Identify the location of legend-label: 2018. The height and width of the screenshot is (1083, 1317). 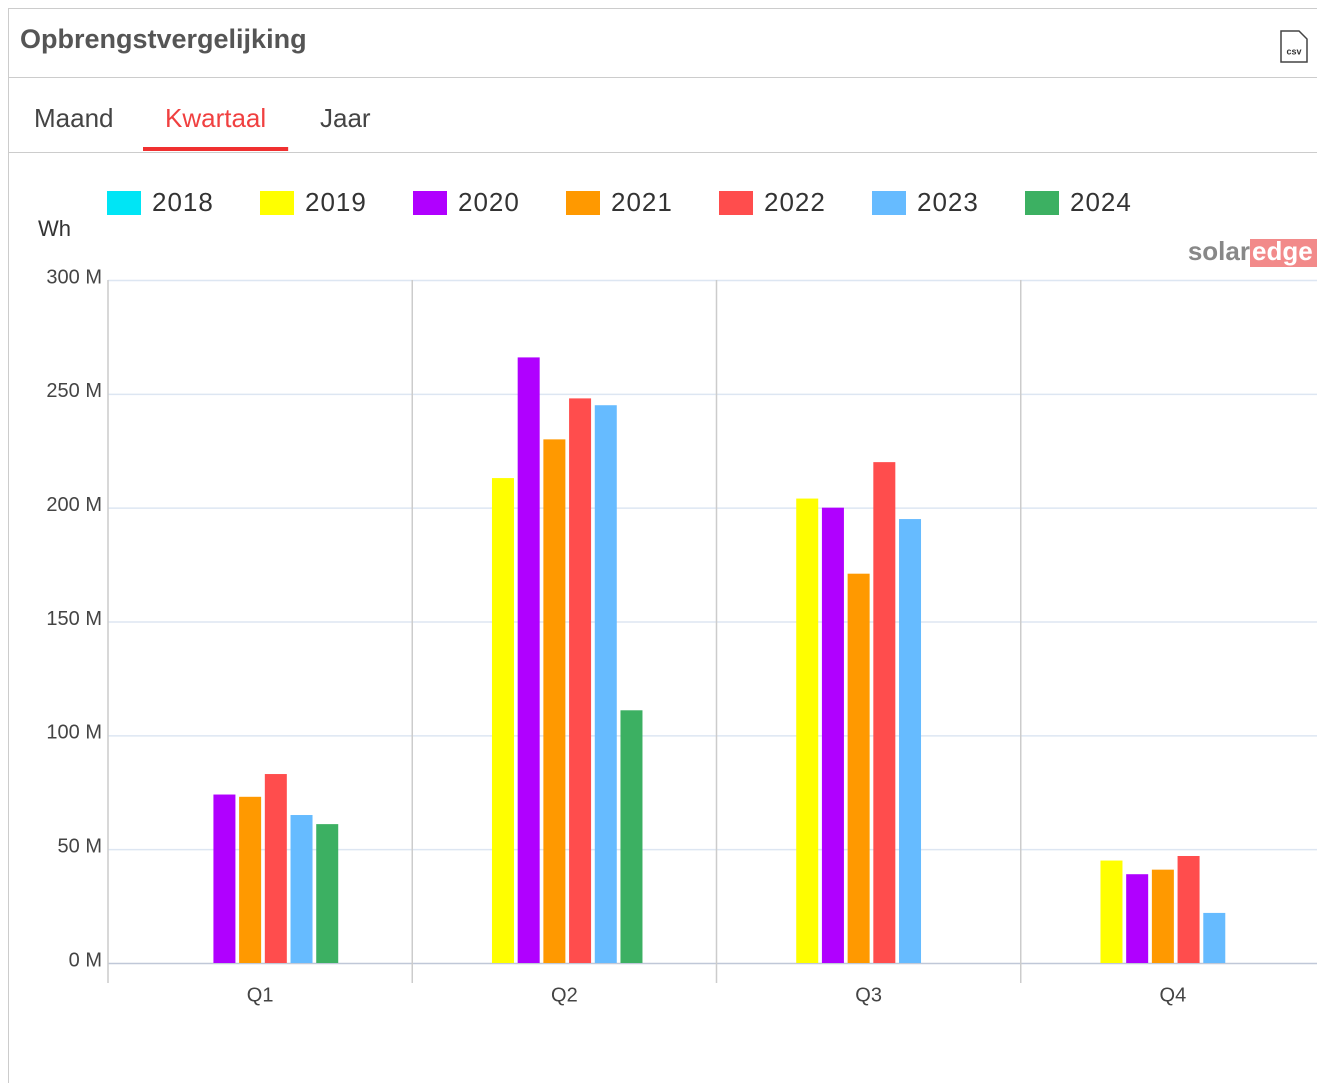
(183, 202).